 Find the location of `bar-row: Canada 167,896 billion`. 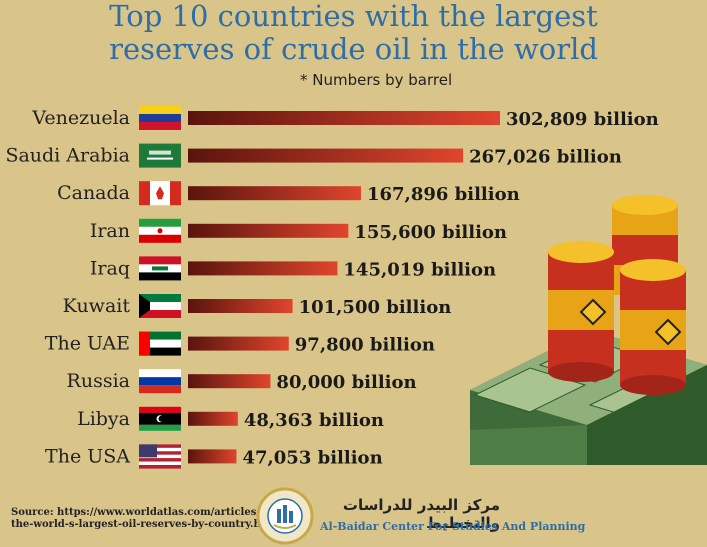

bar-row: Canada 167,896 billion is located at coordinates (288, 193).